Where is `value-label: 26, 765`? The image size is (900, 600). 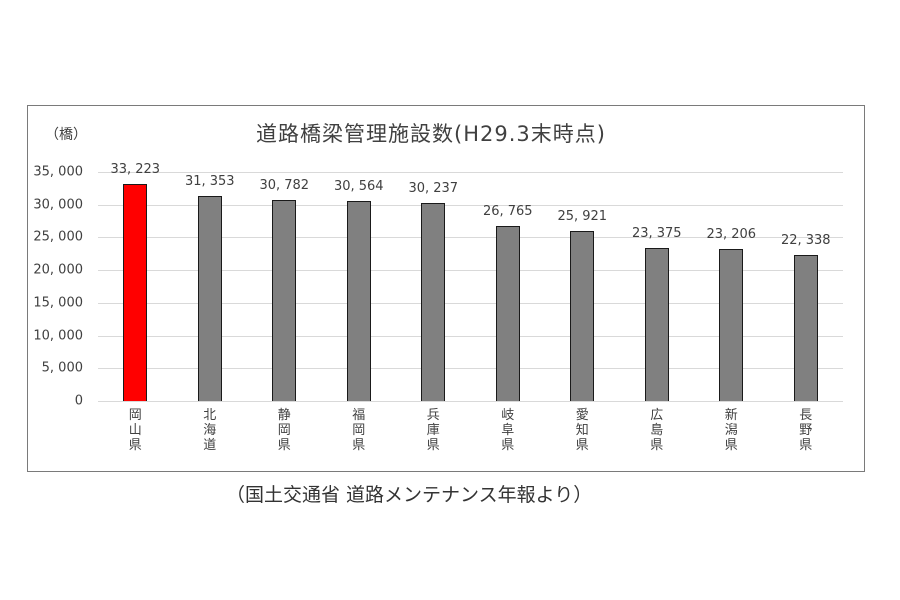
value-label: 26, 765 is located at coordinates (507, 211).